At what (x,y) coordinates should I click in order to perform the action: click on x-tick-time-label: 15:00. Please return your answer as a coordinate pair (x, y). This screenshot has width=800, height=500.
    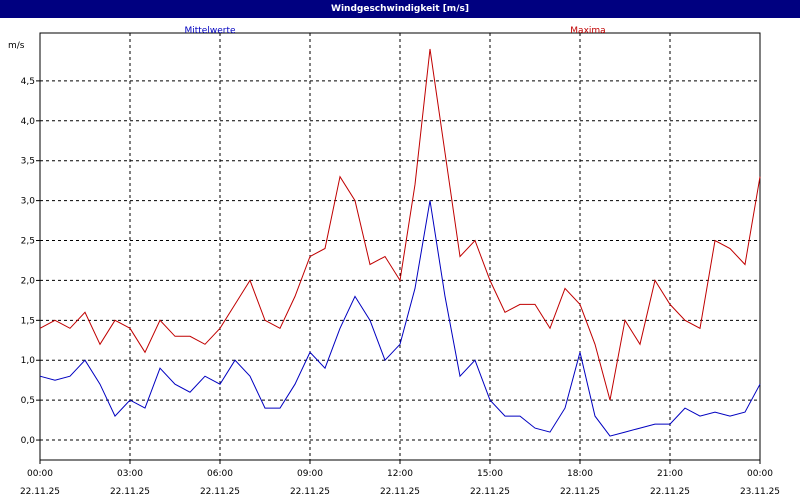
    Looking at the image, I should click on (490, 474).